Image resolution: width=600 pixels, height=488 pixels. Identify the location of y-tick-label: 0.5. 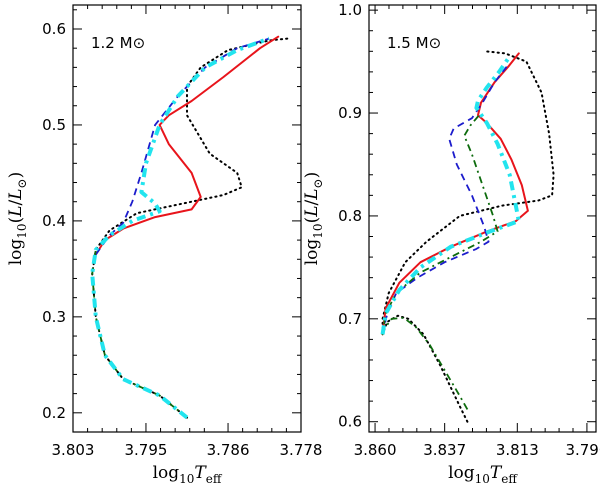
(54, 125).